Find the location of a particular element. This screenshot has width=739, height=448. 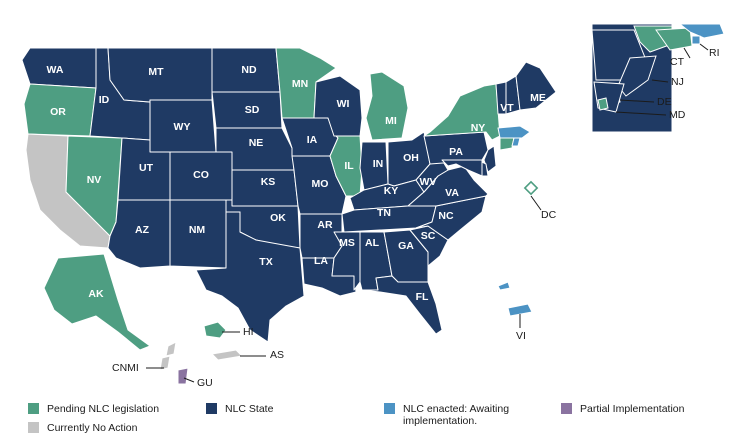

legend-label-no-action: Currently No Action is located at coordinates (92, 428).